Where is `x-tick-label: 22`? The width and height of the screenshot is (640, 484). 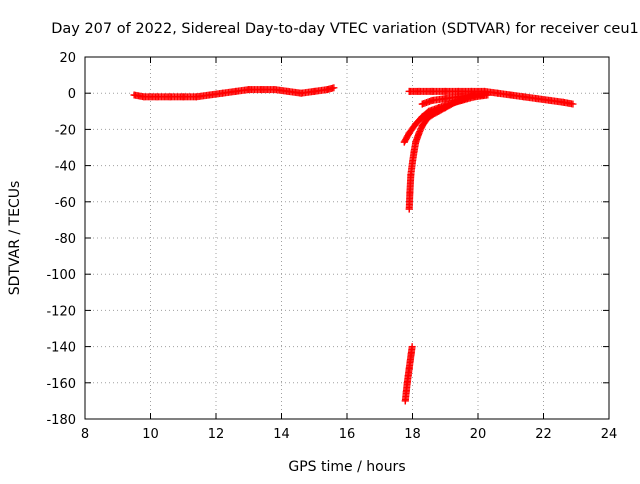 x-tick-label: 22 is located at coordinates (543, 434).